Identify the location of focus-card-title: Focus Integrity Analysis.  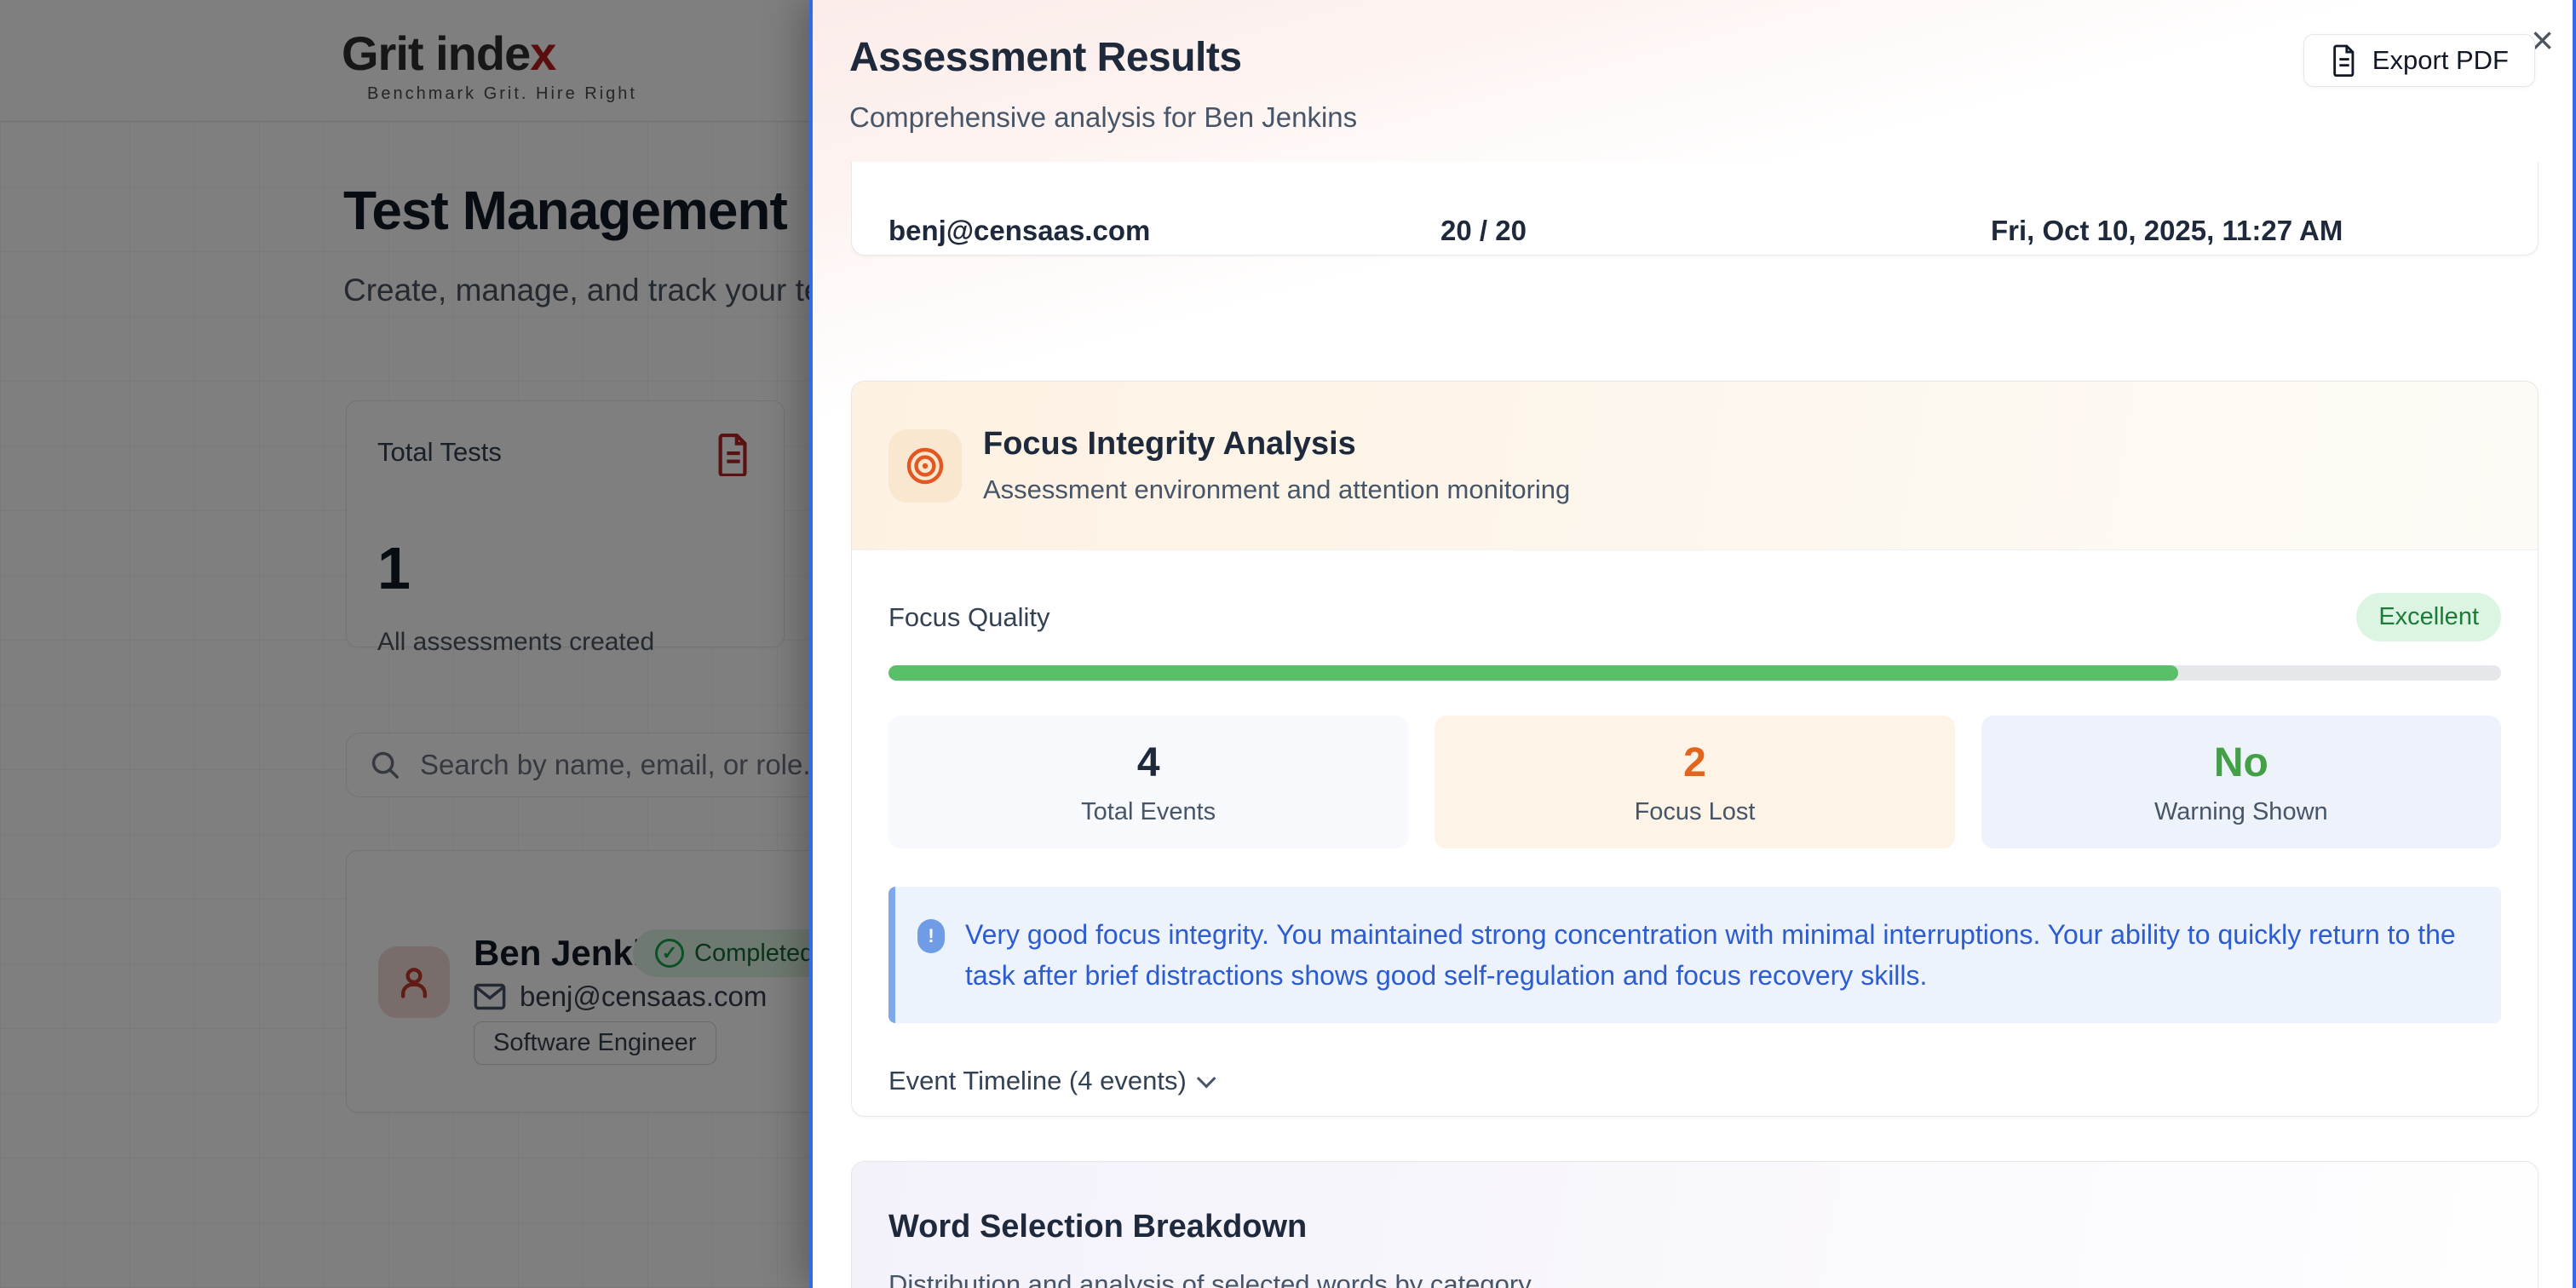
(1170, 444).